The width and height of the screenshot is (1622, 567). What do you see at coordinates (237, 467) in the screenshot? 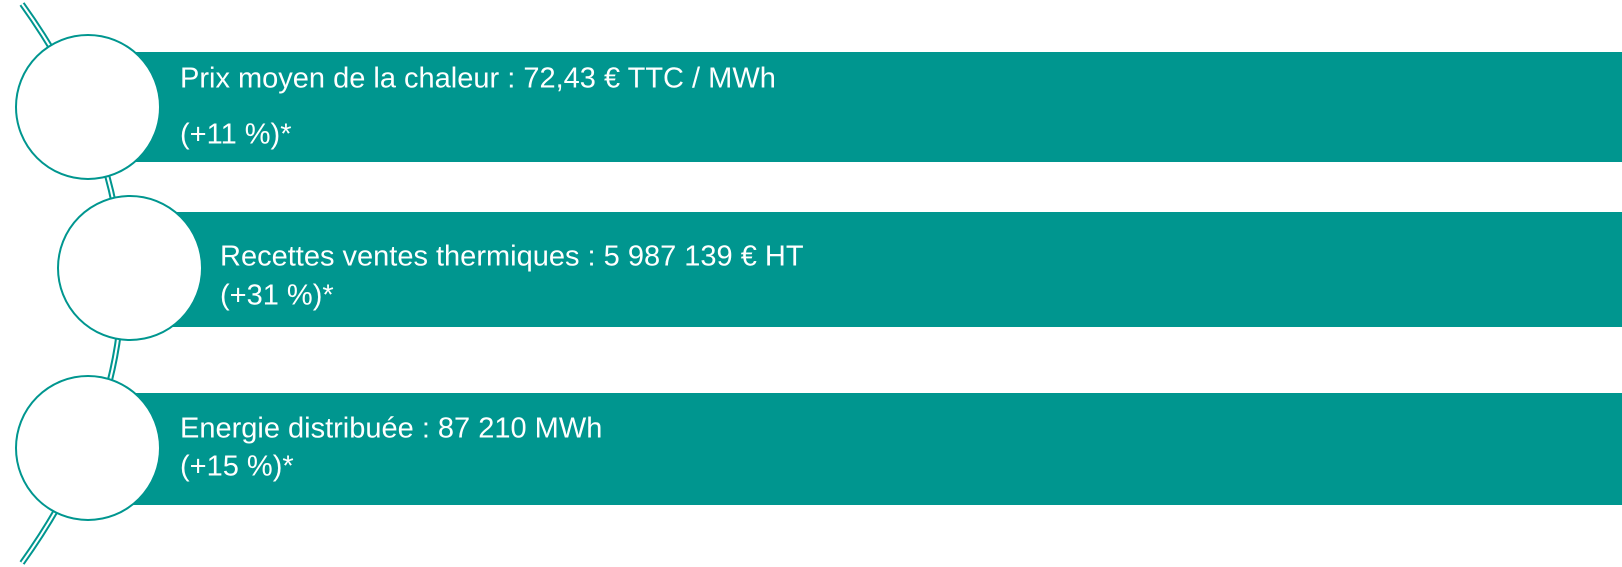
I see `item-subtext: (+15 %)*` at bounding box center [237, 467].